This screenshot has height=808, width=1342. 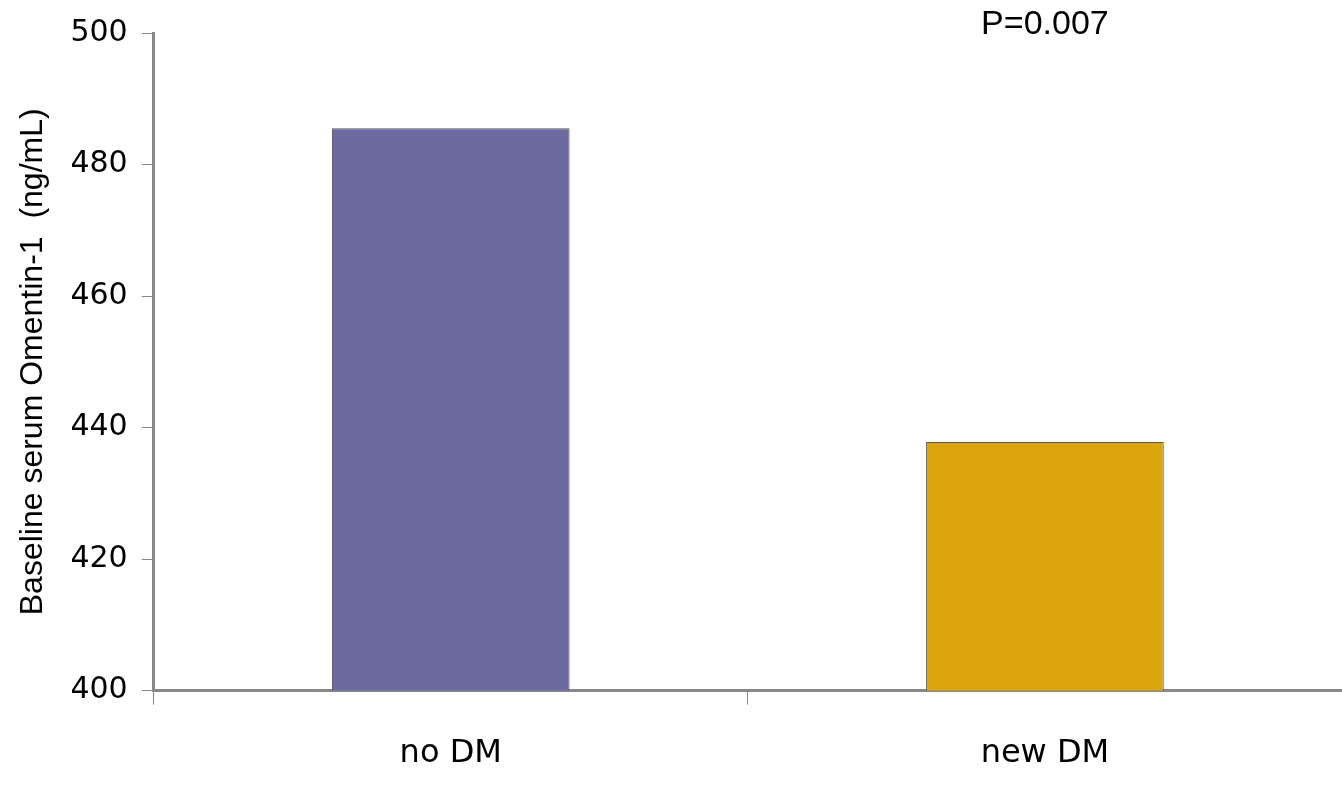 What do you see at coordinates (31, 362) in the screenshot?
I see `y-axis-title: Baseline serum Omentin-1 (ng/mL)` at bounding box center [31, 362].